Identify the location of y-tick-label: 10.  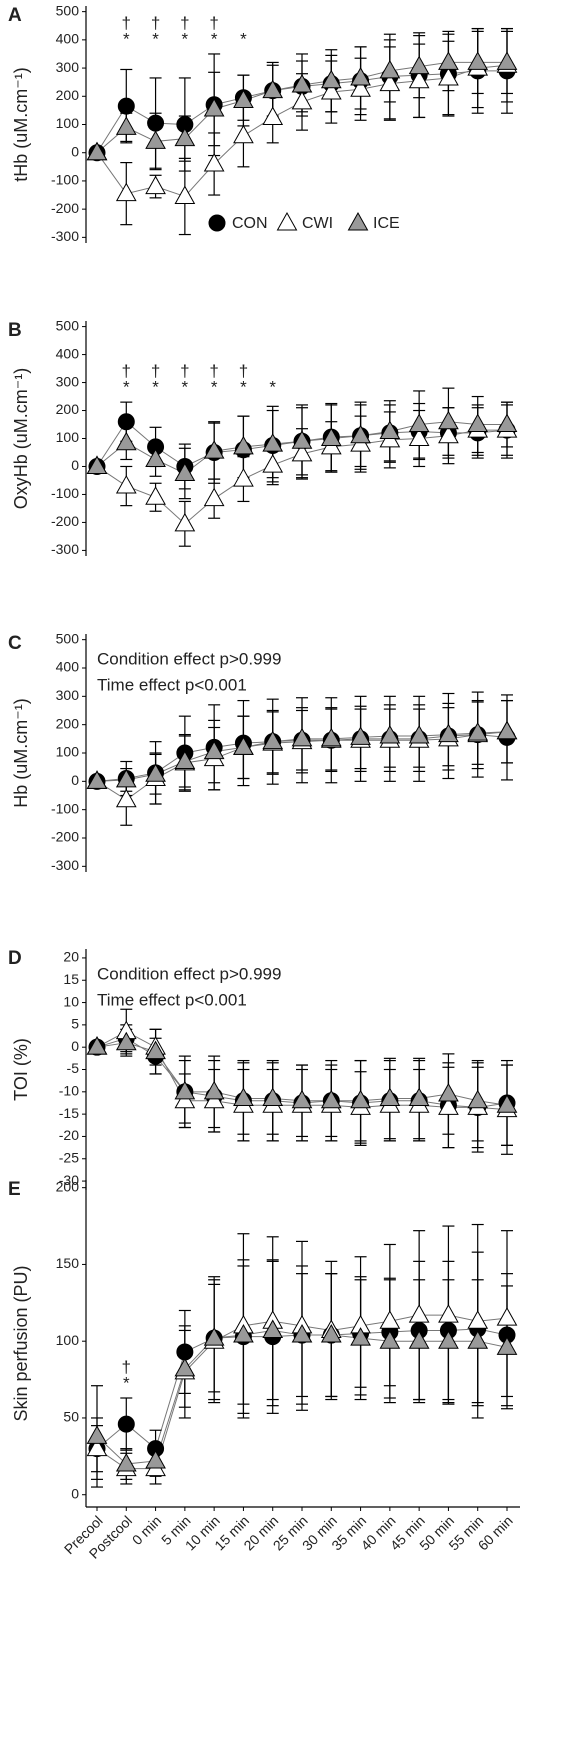
(71, 1001).